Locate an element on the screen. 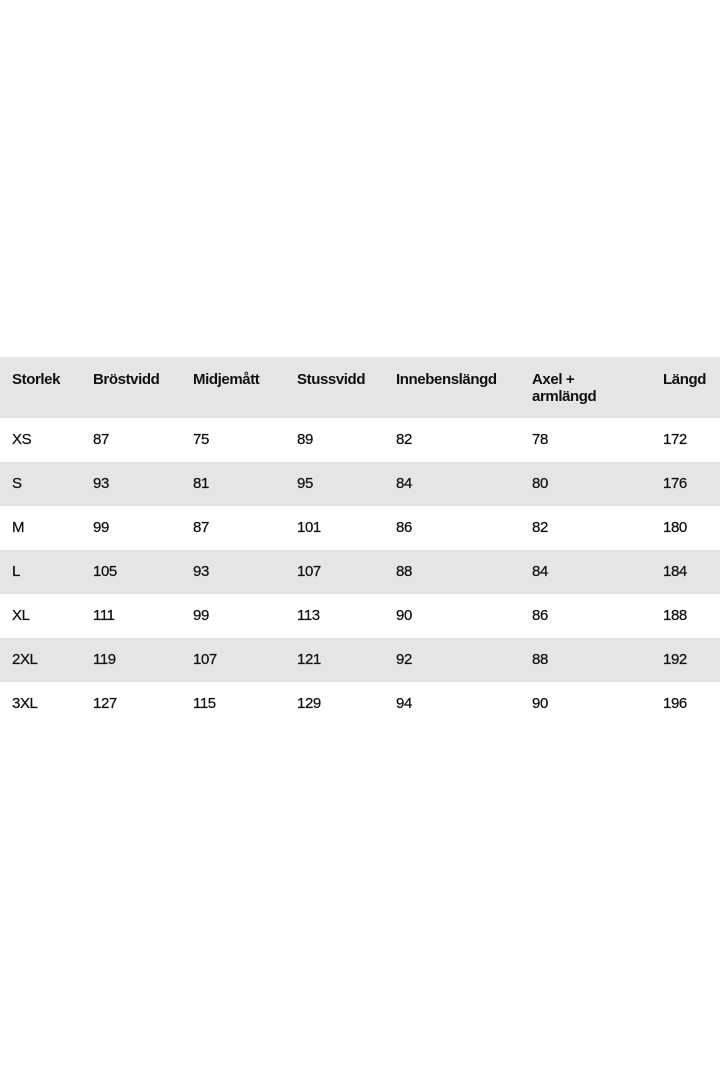 The height and width of the screenshot is (1080, 720). measurement-cell: 192 is located at coordinates (675, 659).